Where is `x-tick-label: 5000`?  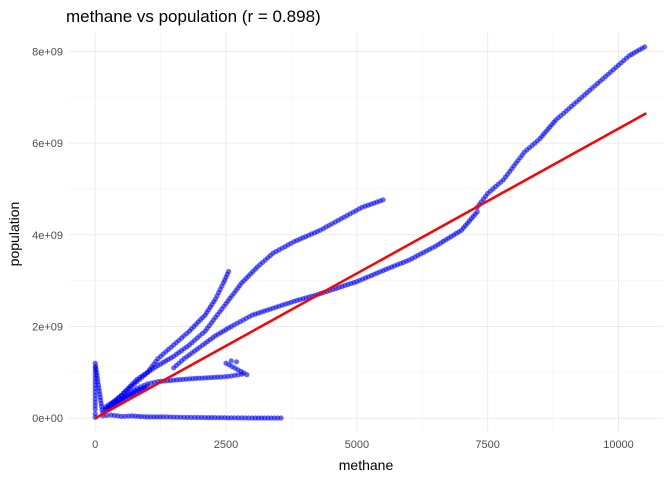
x-tick-label: 5000 is located at coordinates (357, 445).